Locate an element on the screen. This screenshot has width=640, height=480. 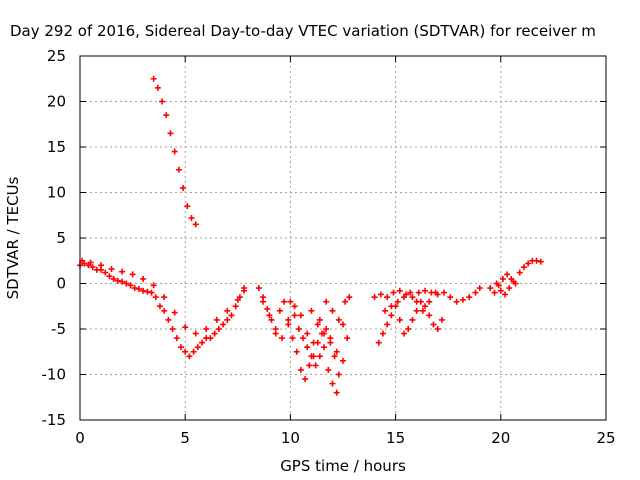
y-axis-label: SDTVAR / TECUs is located at coordinates (13, 237).